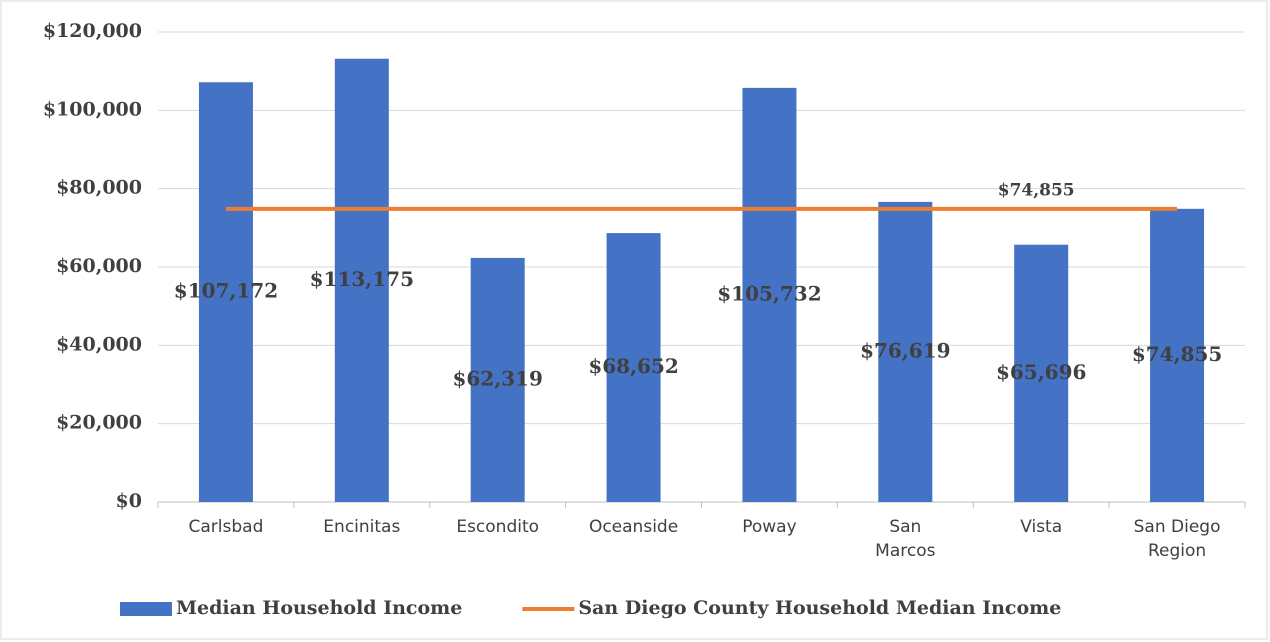 The width and height of the screenshot is (1270, 642). Describe the element at coordinates (99, 344) in the screenshot. I see `y-tick-label: $40,000` at that location.